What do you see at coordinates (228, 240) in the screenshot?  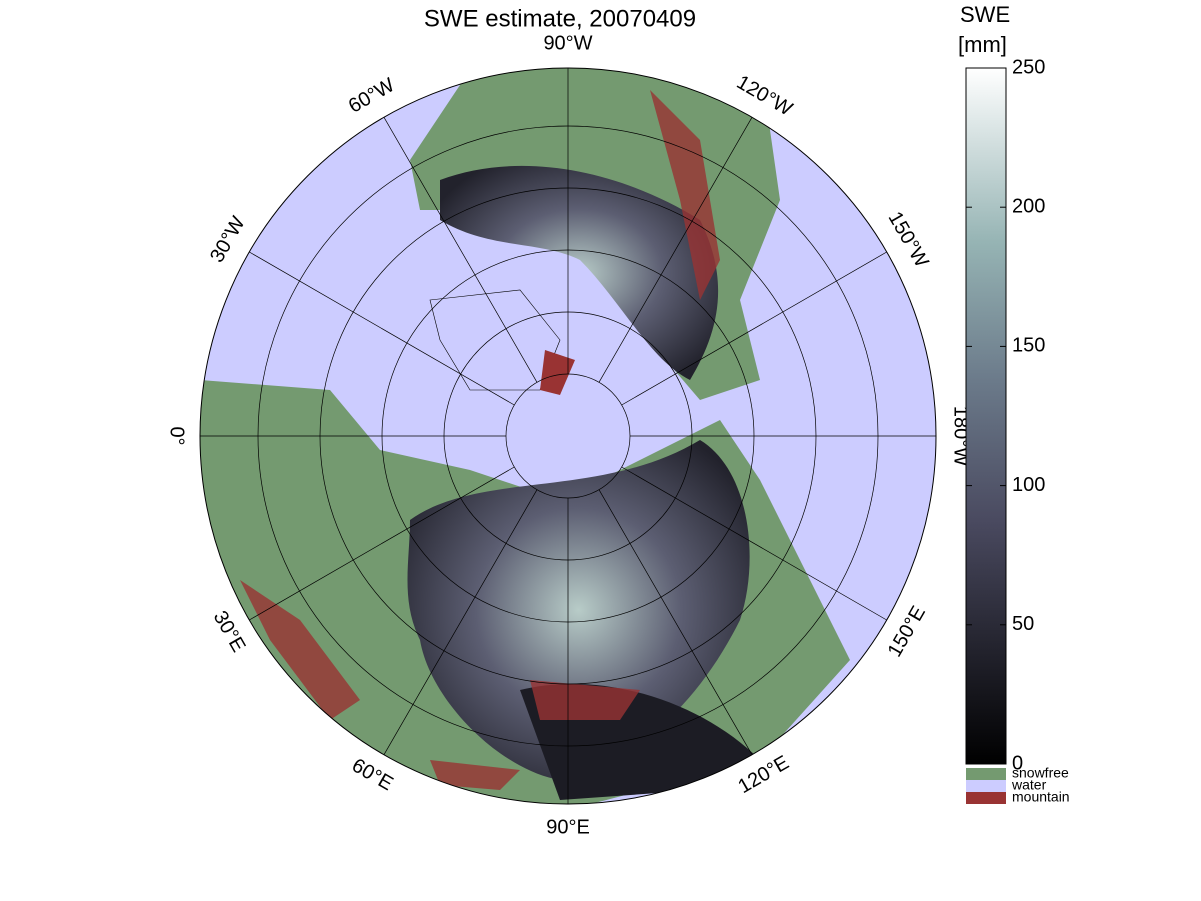 I see `longitude-label: 30°W` at bounding box center [228, 240].